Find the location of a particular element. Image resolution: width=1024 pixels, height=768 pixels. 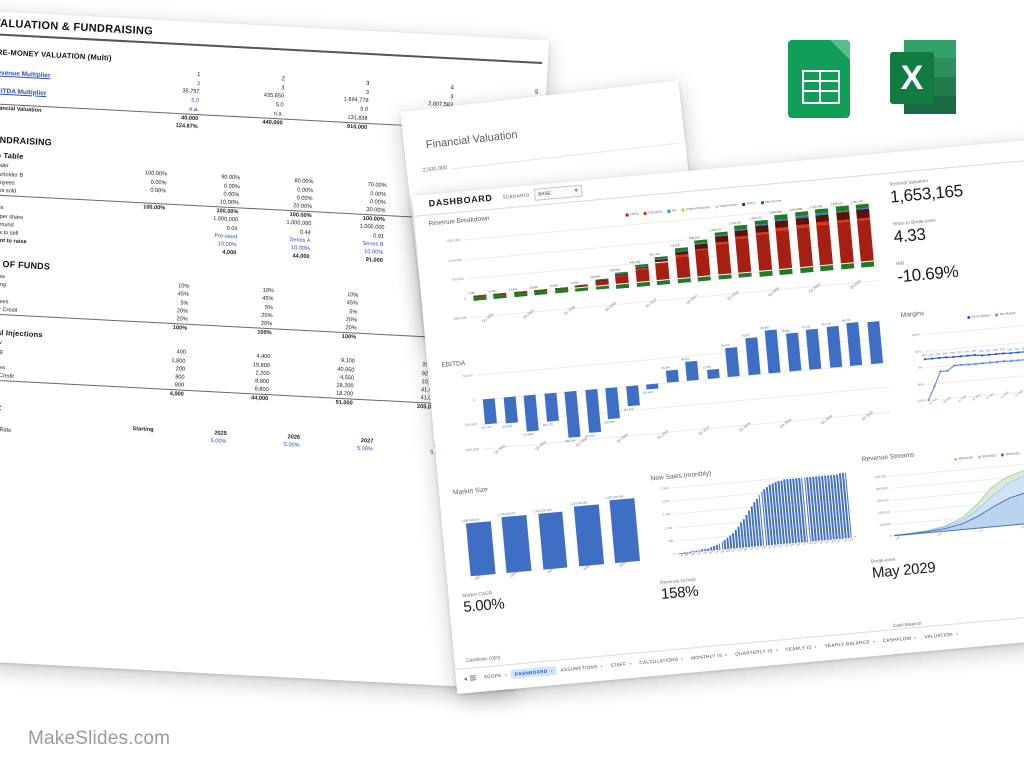

legend-item: COGS is located at coordinates (632, 214).